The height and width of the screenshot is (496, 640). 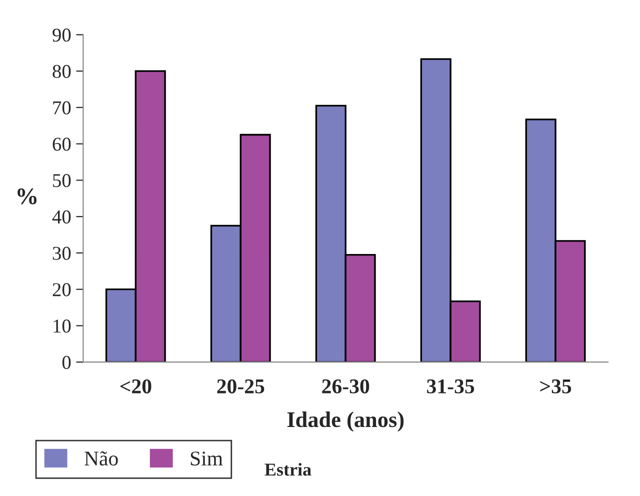 I want to click on x-tick-label: 26-30, so click(x=346, y=386).